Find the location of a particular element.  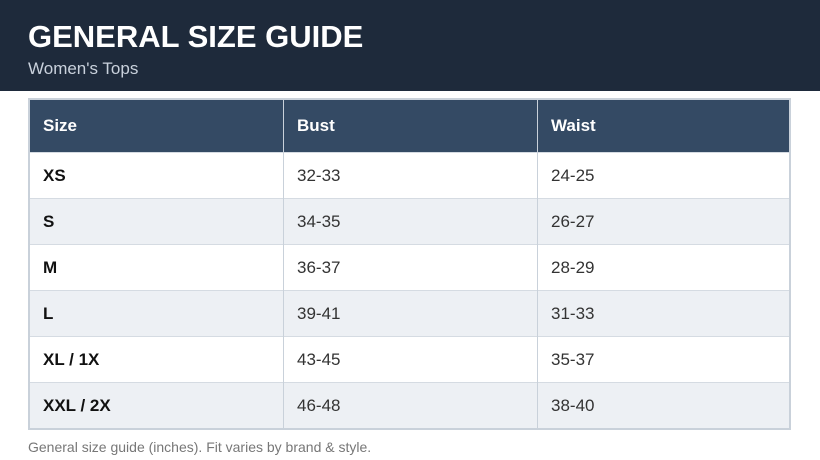

table-cell: 36-37 is located at coordinates (410, 267).